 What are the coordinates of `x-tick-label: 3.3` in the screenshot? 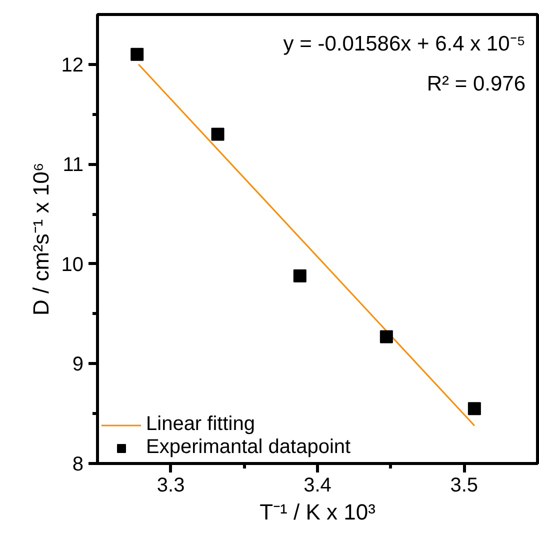 It's located at (170, 485).